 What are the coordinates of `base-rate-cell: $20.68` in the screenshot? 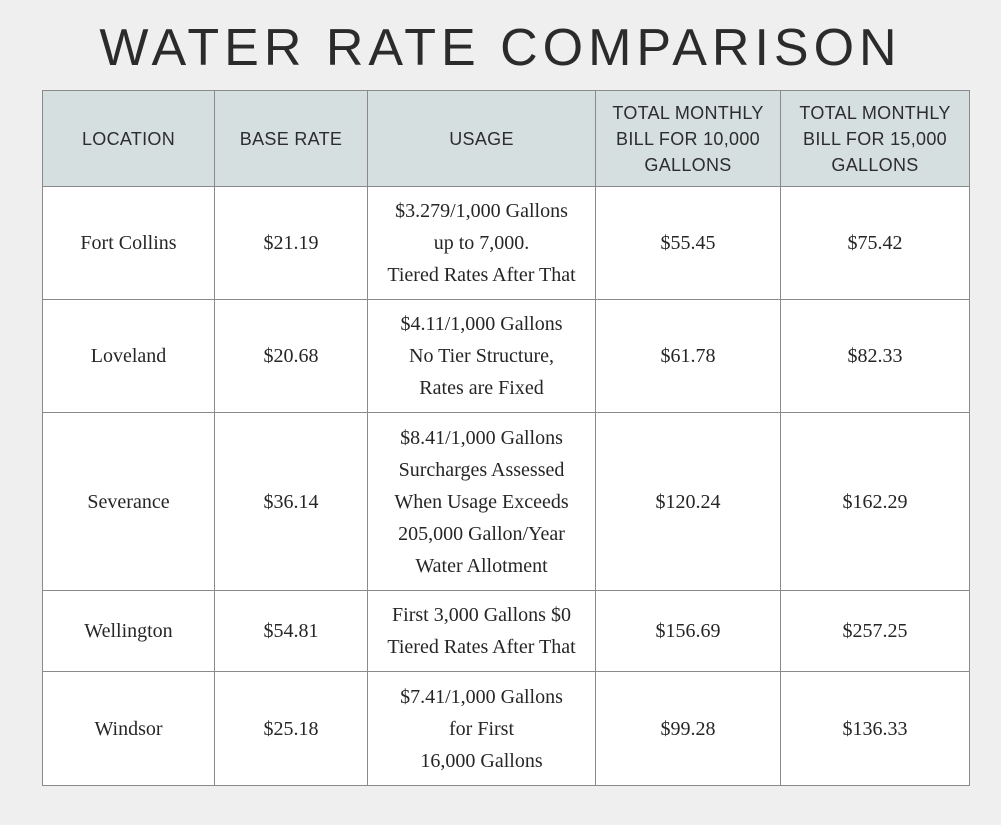 It's located at (291, 356).